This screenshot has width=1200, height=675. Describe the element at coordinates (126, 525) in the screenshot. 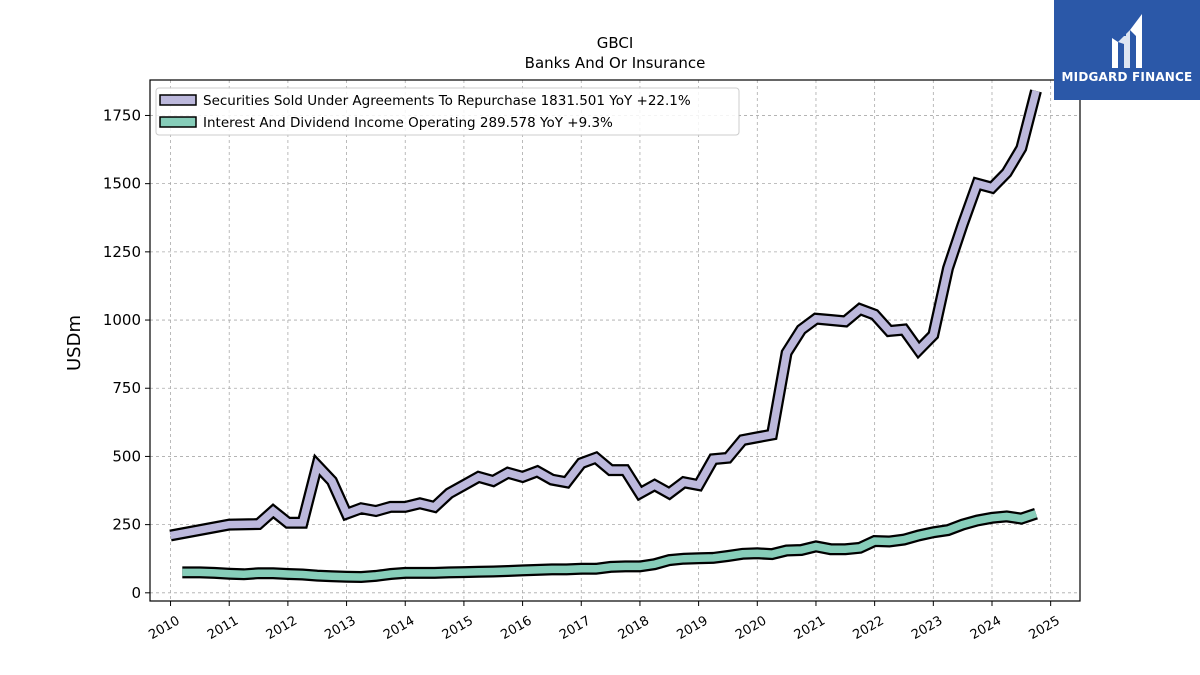

I see `y-tick-label: 250` at that location.